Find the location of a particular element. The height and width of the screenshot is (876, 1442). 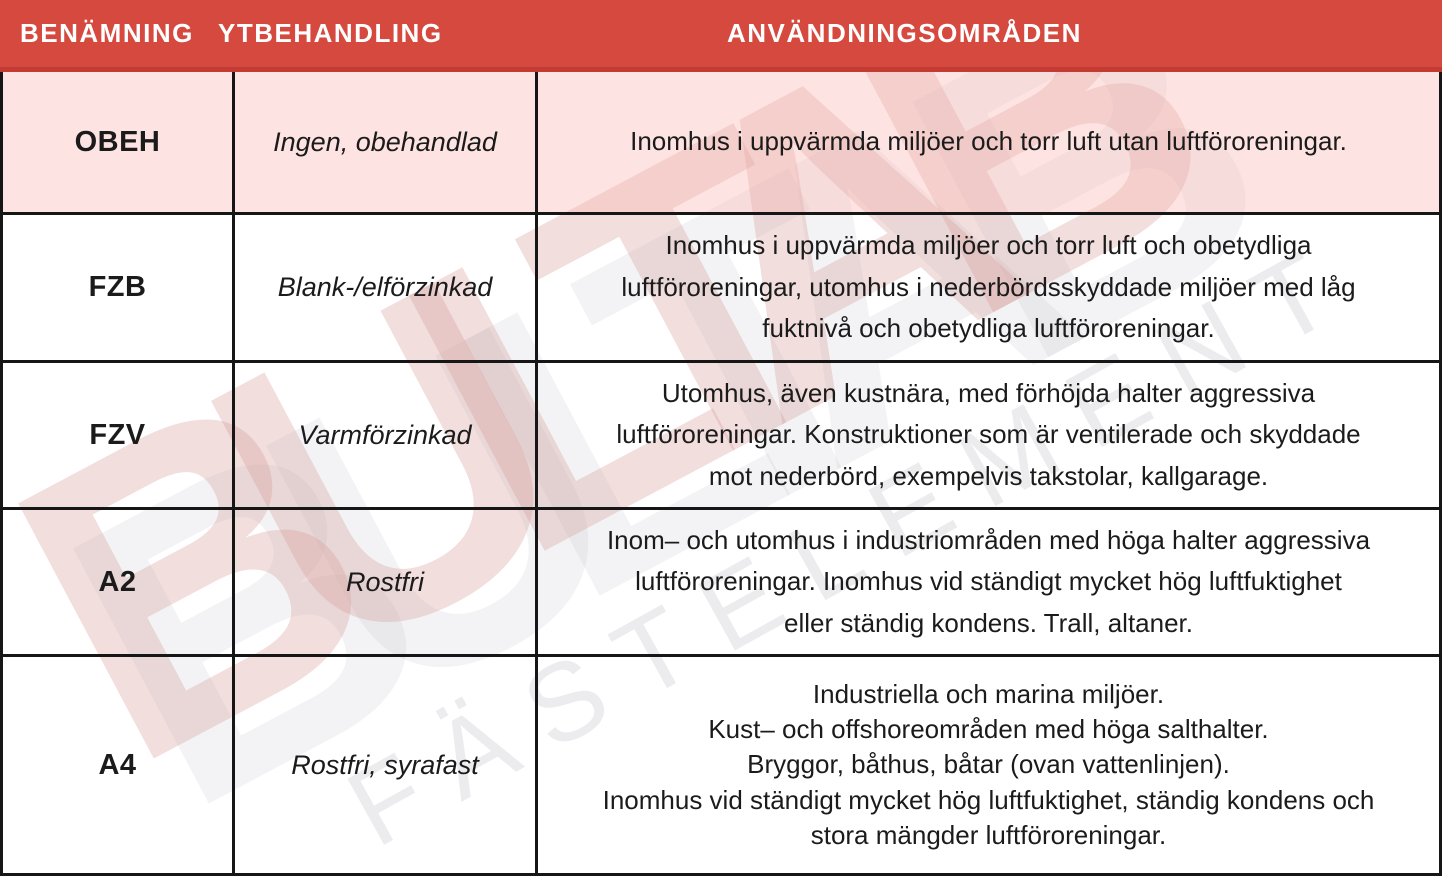

designation-cell: A4 is located at coordinates (119, 765).